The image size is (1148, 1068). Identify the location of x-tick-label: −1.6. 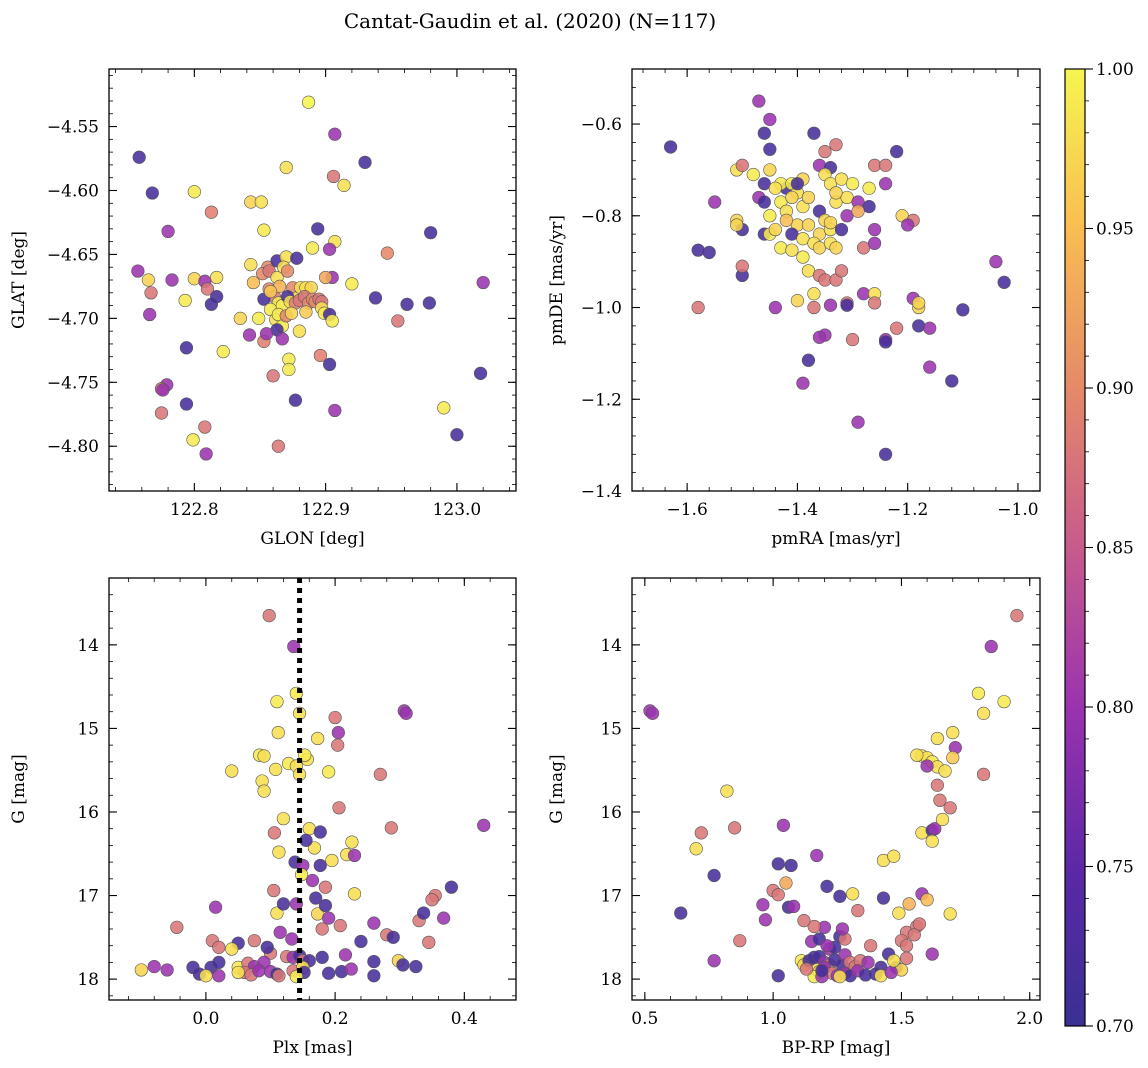
(686, 510).